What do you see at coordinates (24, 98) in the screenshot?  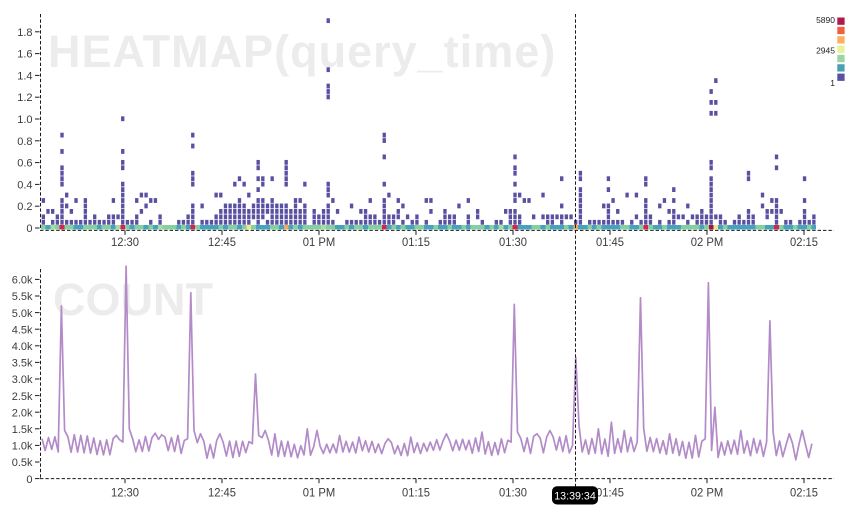 I see `svg-text: 1.2` at bounding box center [24, 98].